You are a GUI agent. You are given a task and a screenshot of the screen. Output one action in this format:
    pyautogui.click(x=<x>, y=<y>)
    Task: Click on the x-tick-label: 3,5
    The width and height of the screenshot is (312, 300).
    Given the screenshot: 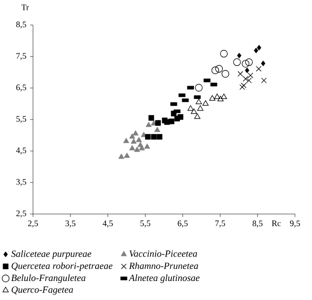 What is the action you would take?
    pyautogui.click(x=71, y=224)
    